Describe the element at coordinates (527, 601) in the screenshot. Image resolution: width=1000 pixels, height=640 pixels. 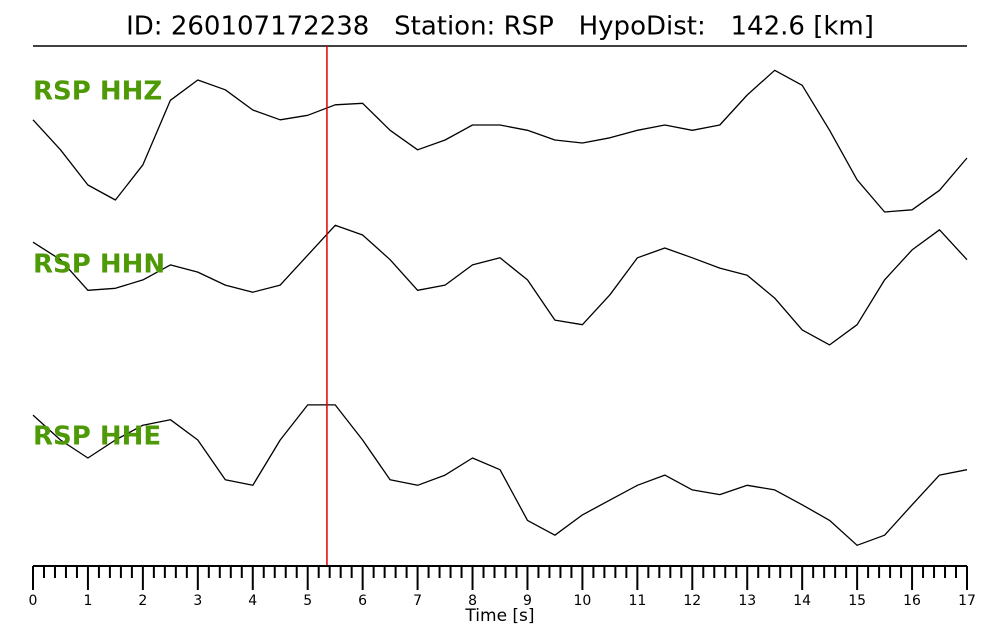
I see `x-tick-label: 9` at that location.